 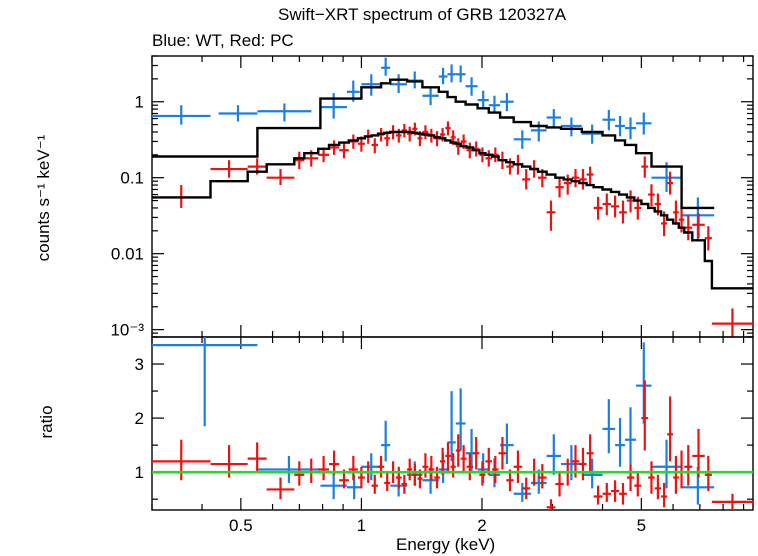 What do you see at coordinates (481, 525) in the screenshot?
I see `x-tick-label: 2` at bounding box center [481, 525].